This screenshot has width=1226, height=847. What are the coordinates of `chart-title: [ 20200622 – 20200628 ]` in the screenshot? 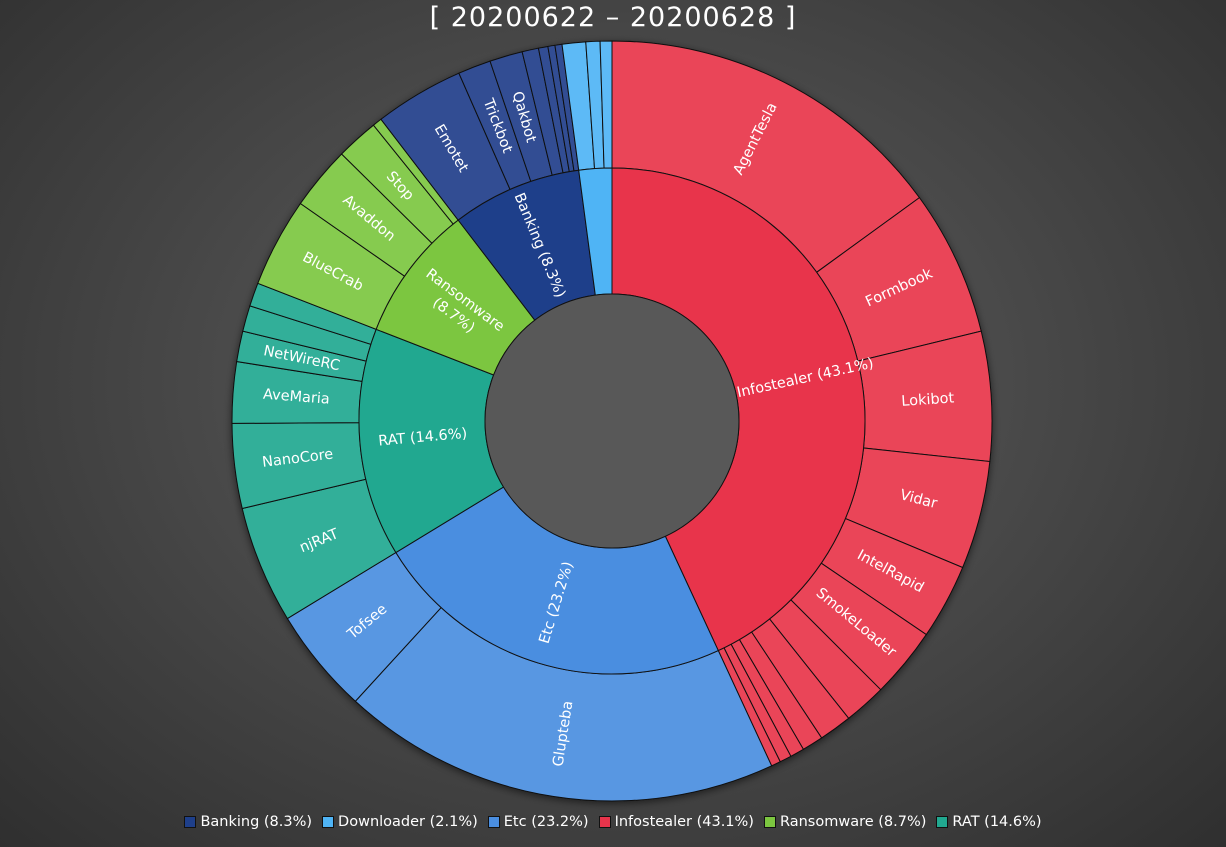 It's located at (613, 17).